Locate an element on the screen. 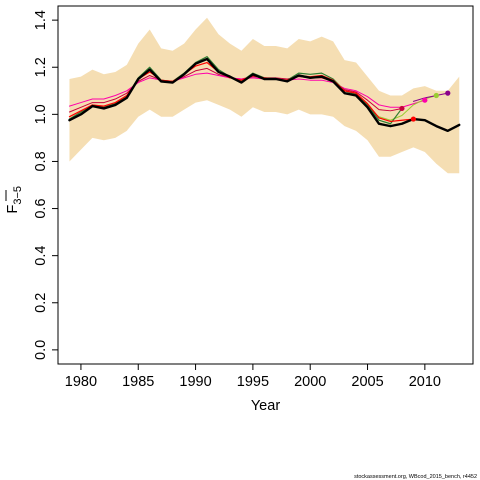 The width and height of the screenshot is (480, 480). x-tick-label-1980: 1980 is located at coordinates (81, 382).